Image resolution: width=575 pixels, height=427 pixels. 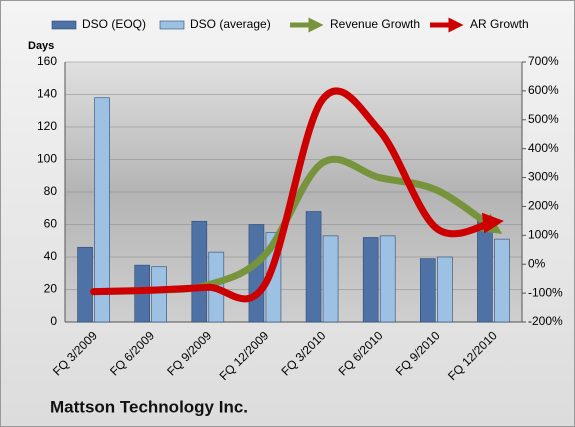 What do you see at coordinates (543, 90) in the screenshot?
I see `y2-tick-label: 600%` at bounding box center [543, 90].